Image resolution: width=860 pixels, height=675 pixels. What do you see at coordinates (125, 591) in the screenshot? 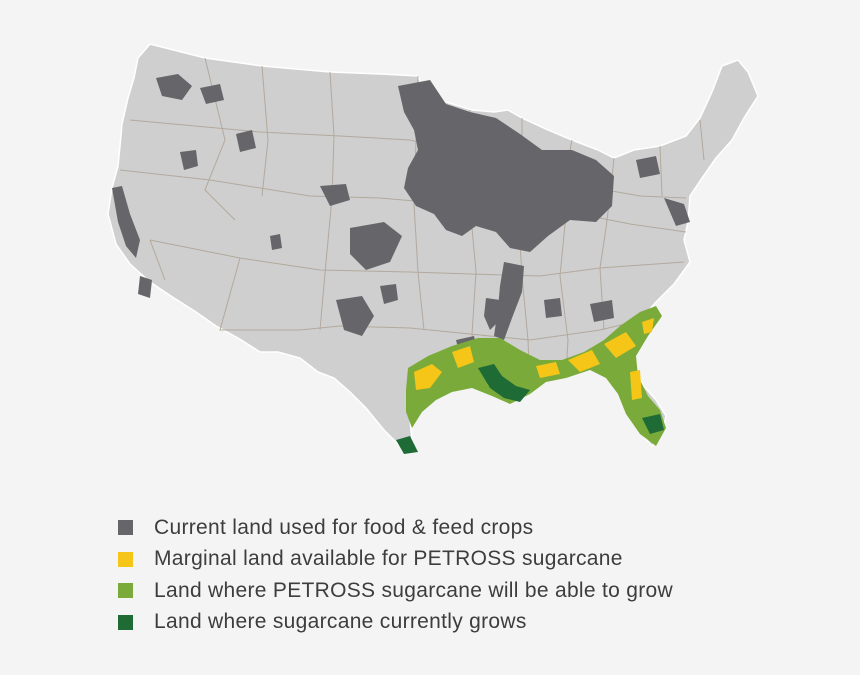
I see `legend-swatch-grow` at bounding box center [125, 591].